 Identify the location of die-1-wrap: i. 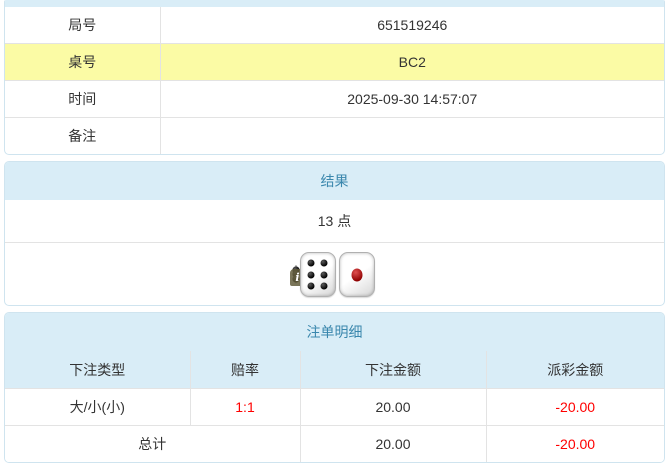
(297, 275).